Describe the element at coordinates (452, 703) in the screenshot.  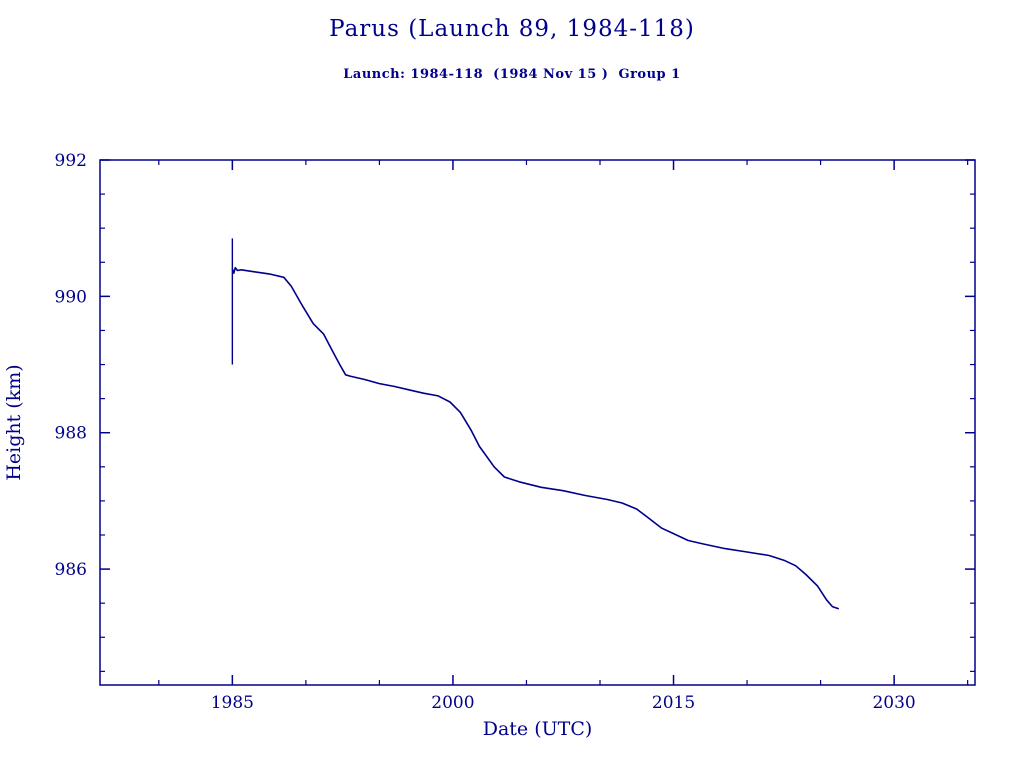
I see `x-tick-label: 2000` at that location.